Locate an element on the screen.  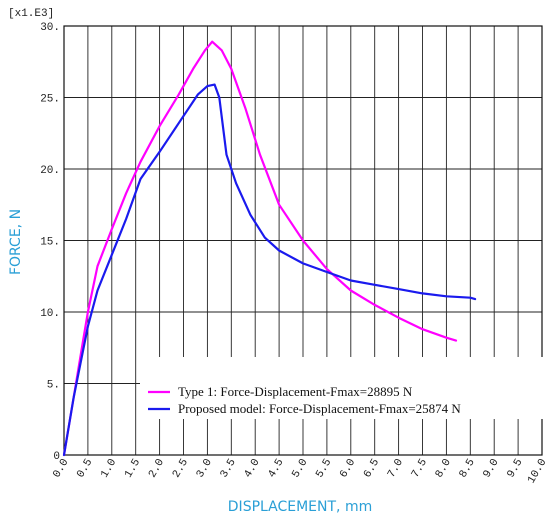
legend-label-series-1: Type 1: Force-Displacement-Fmax=28895 N is located at coordinates (295, 391).